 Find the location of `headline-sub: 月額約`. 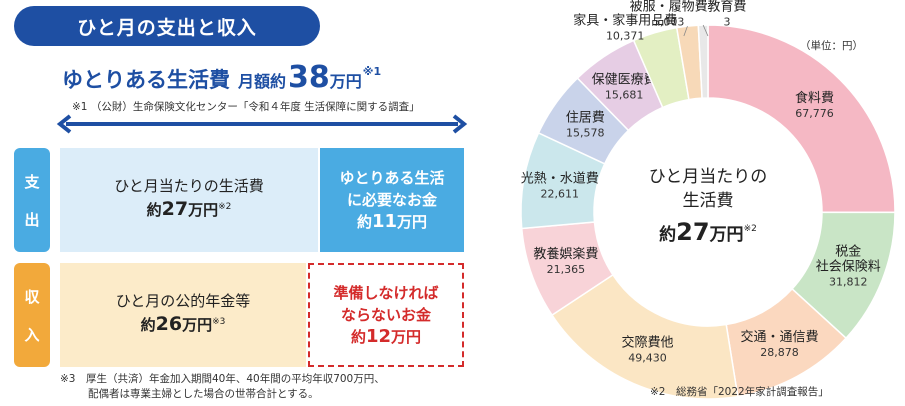

headline-sub: 月額約 is located at coordinates (262, 81).